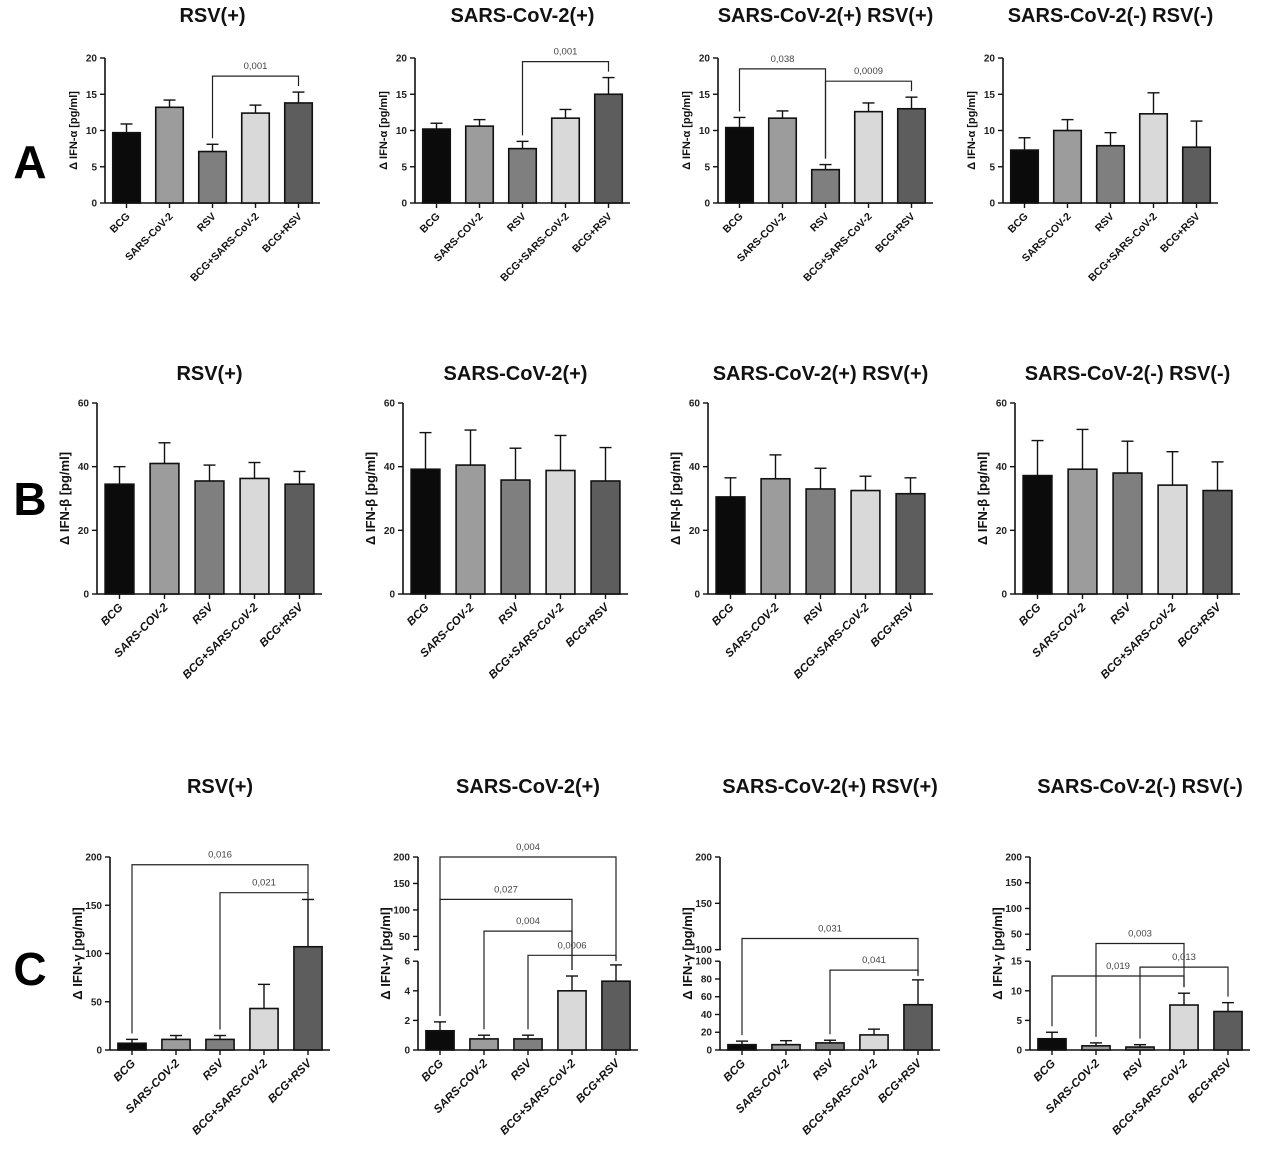 The image size is (1280, 1163). Describe the element at coordinates (868, 71) in the screenshot. I see `p-value-label: 0,0009` at that location.